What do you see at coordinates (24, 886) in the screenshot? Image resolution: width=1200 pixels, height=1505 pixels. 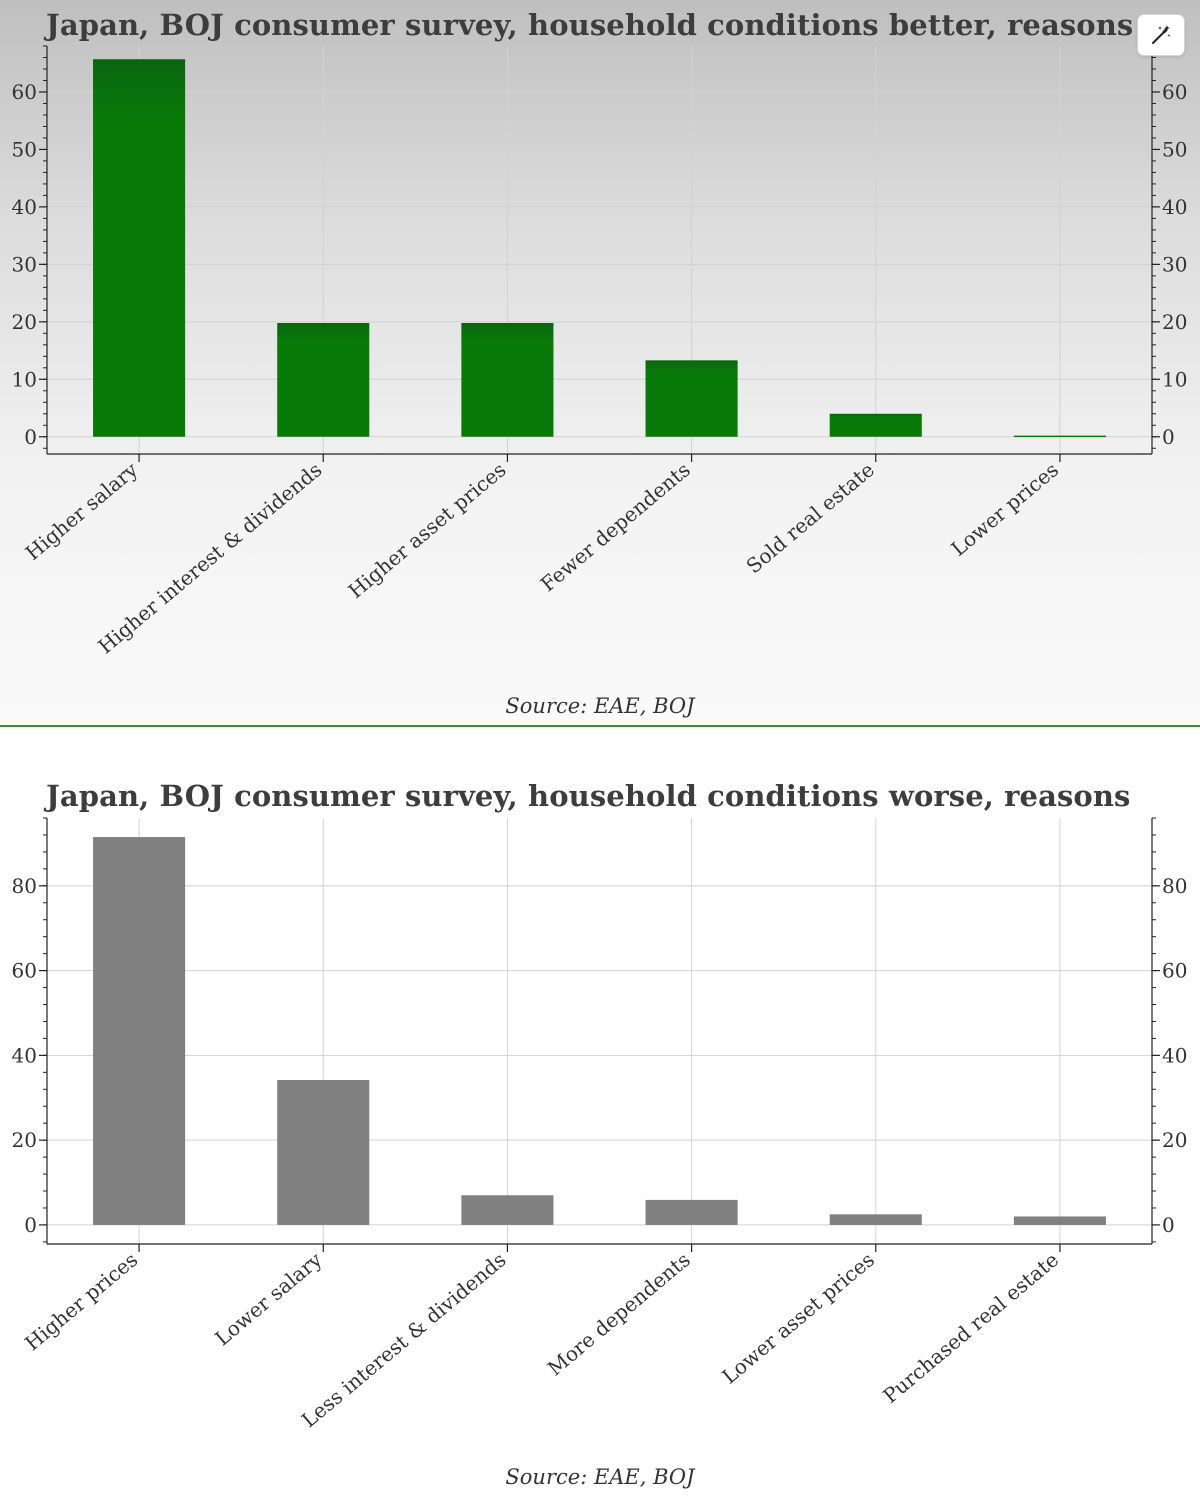 I see `y-tick-label-left: 80` at bounding box center [24, 886].